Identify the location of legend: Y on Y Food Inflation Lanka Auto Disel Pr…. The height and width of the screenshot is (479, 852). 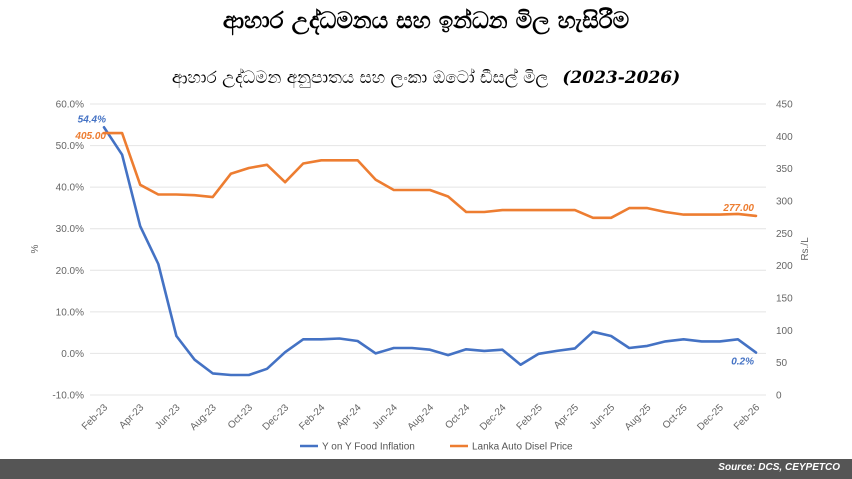
(436, 447).